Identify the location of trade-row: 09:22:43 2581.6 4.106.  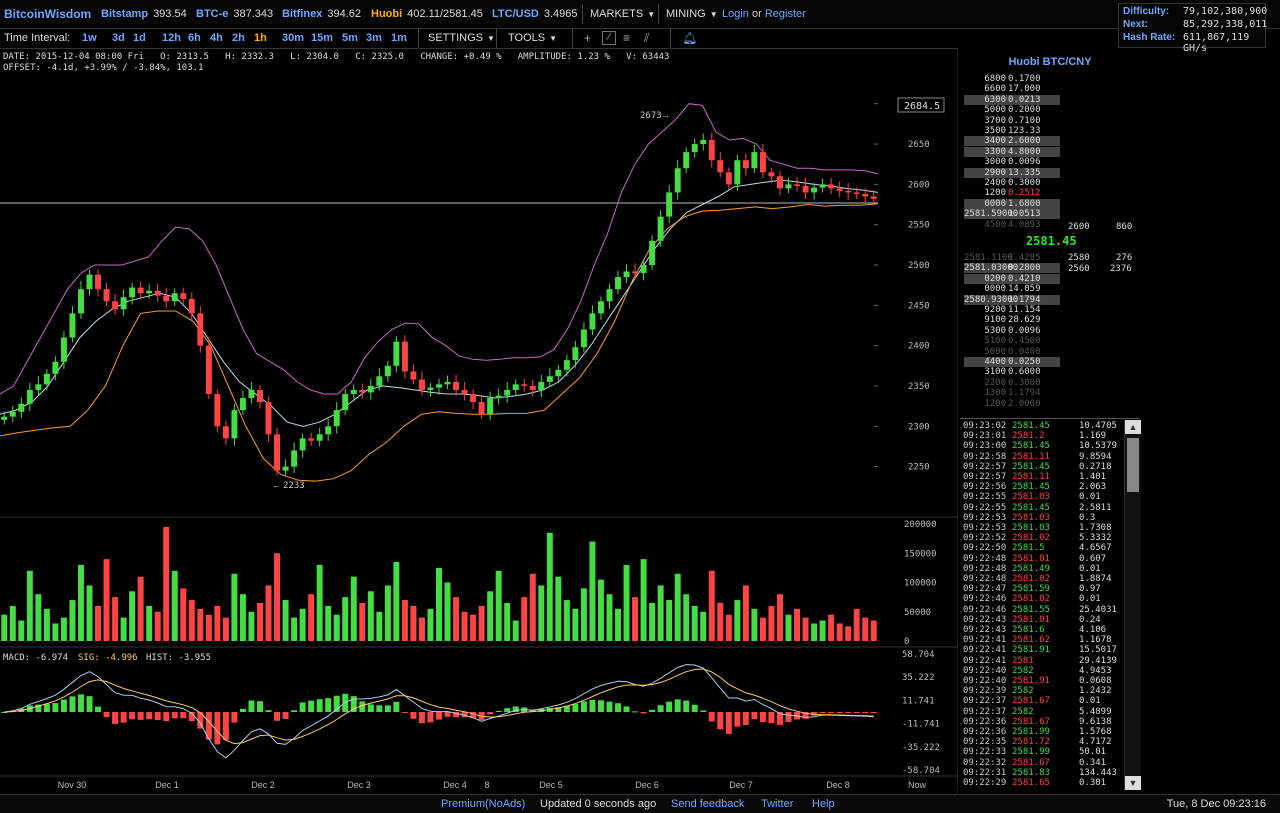
(1043, 630).